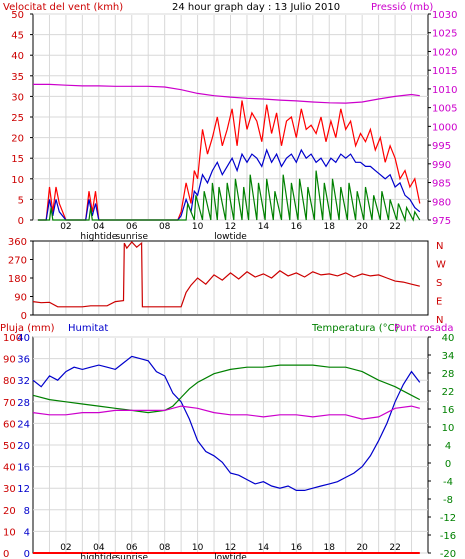  I want to click on humidity-inner-tick-label: 8, so click(27, 511).